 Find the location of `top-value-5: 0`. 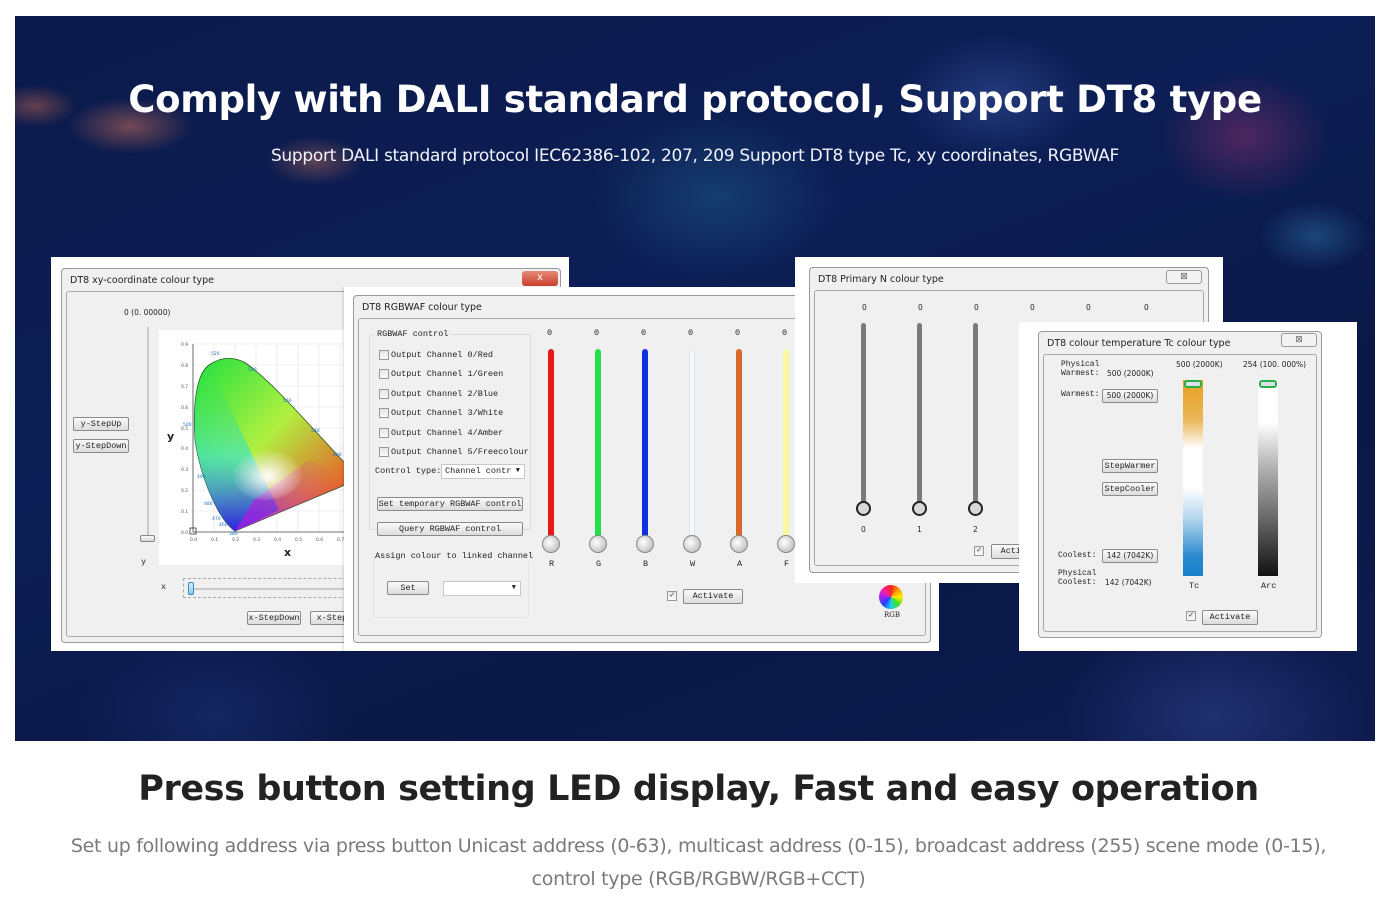

top-value-5: 0 is located at coordinates (1146, 307).